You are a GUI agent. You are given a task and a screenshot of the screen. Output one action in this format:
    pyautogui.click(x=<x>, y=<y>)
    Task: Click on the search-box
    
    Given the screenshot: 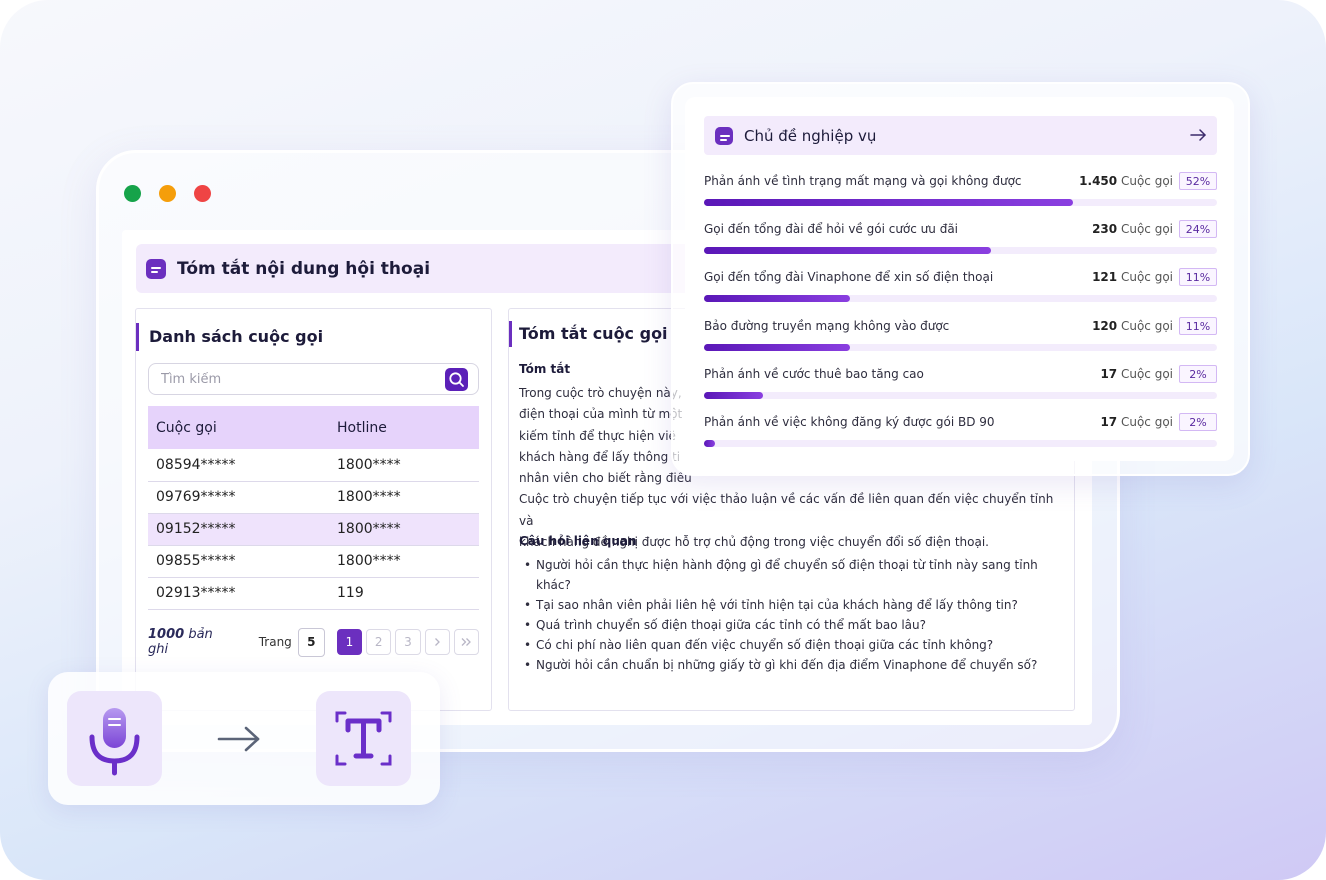 What is the action you would take?
    pyautogui.click(x=313, y=379)
    